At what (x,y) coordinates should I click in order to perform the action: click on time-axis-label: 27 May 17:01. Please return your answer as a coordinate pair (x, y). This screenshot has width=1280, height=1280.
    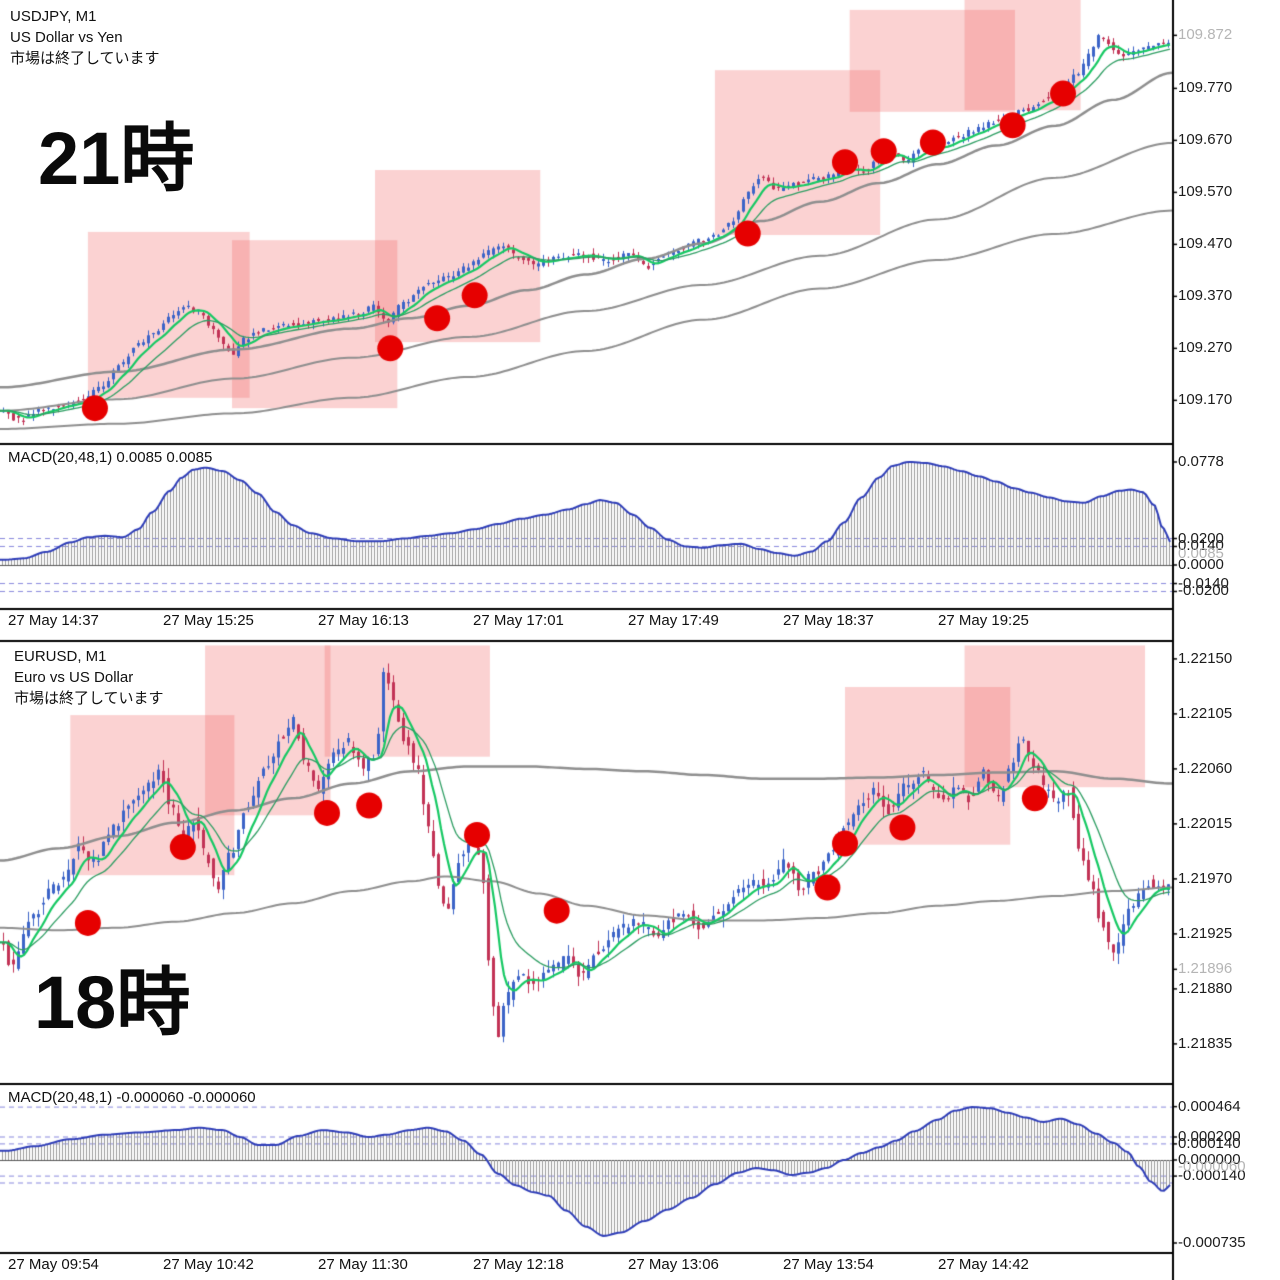
    Looking at the image, I should click on (518, 620).